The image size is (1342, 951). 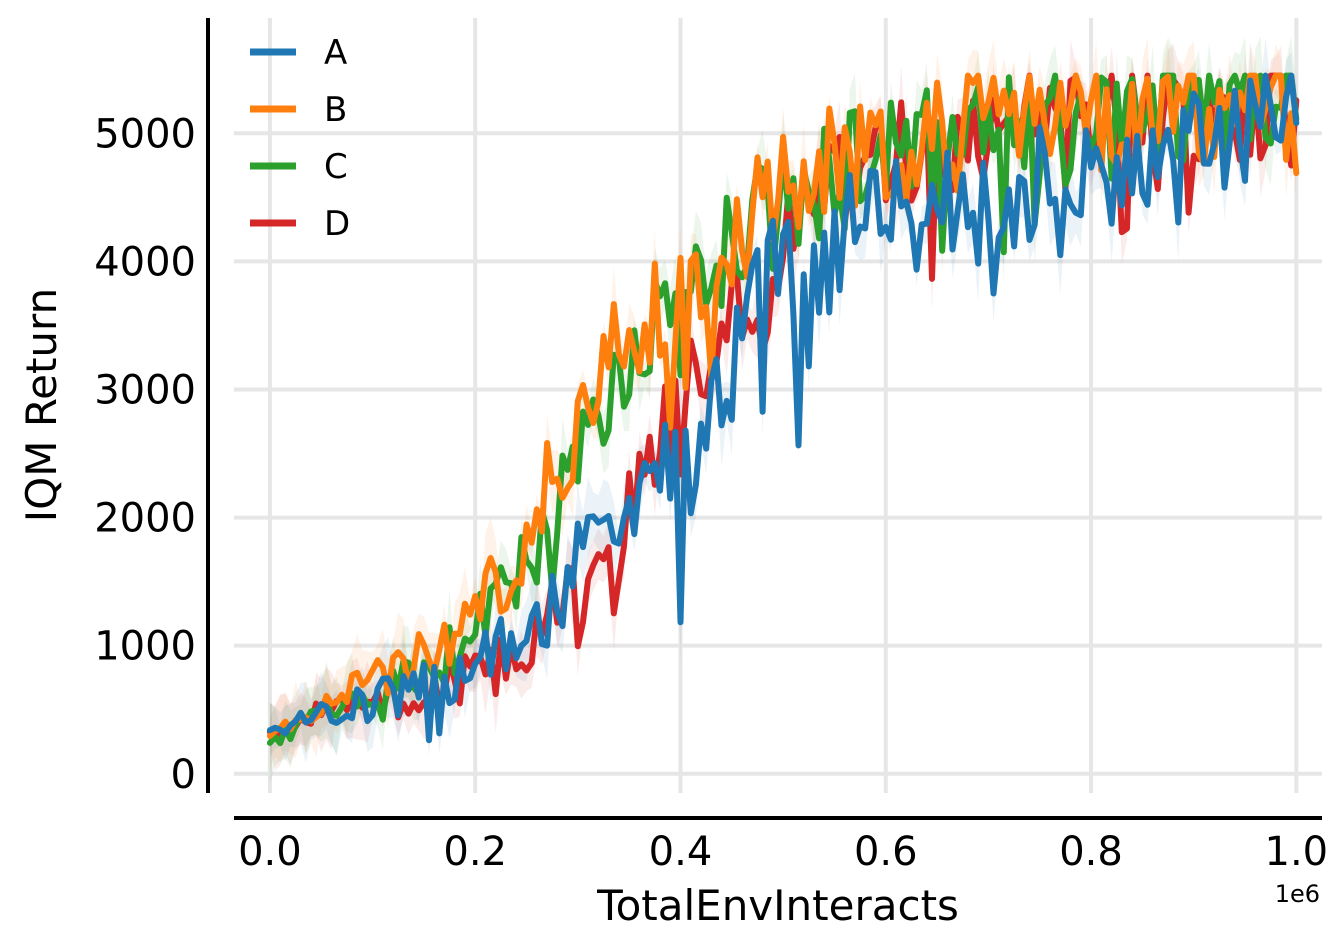 What do you see at coordinates (145, 134) in the screenshot?
I see `y-tick-label: 5000` at bounding box center [145, 134].